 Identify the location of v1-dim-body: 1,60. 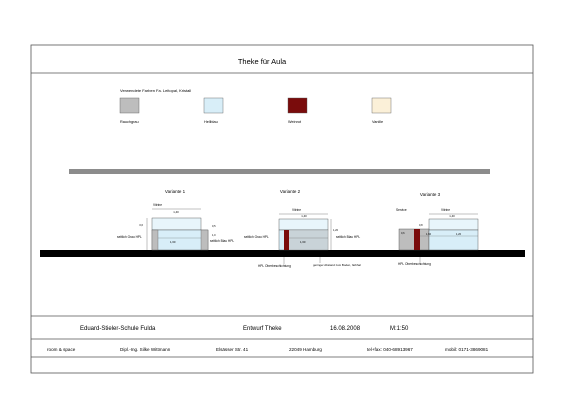
(173, 242).